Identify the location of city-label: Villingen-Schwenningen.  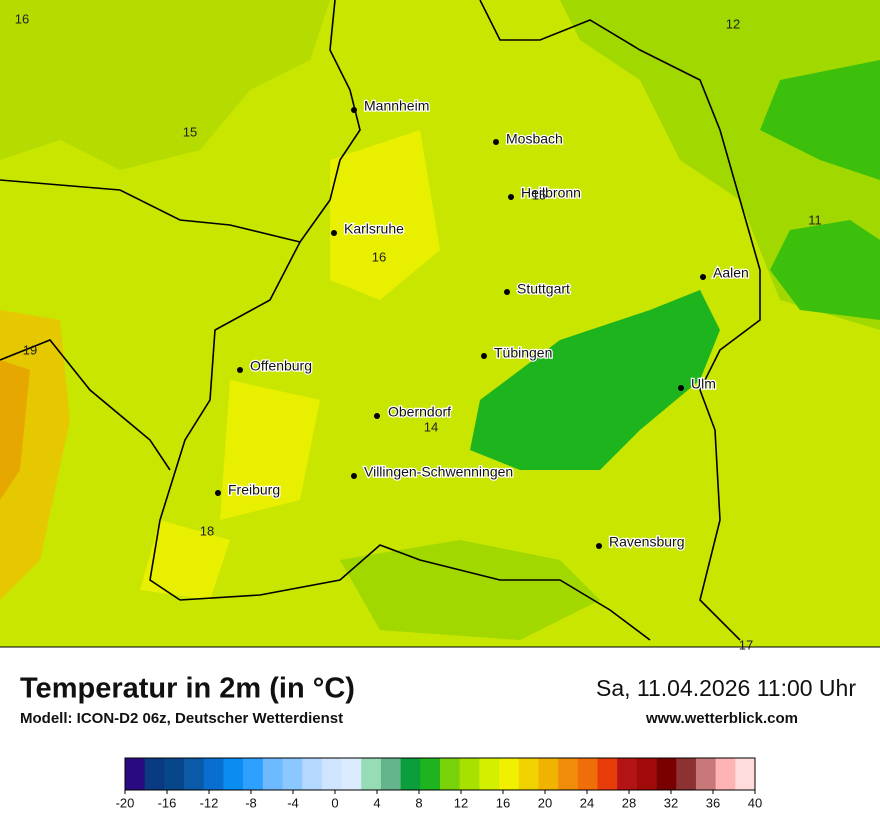
(438, 472).